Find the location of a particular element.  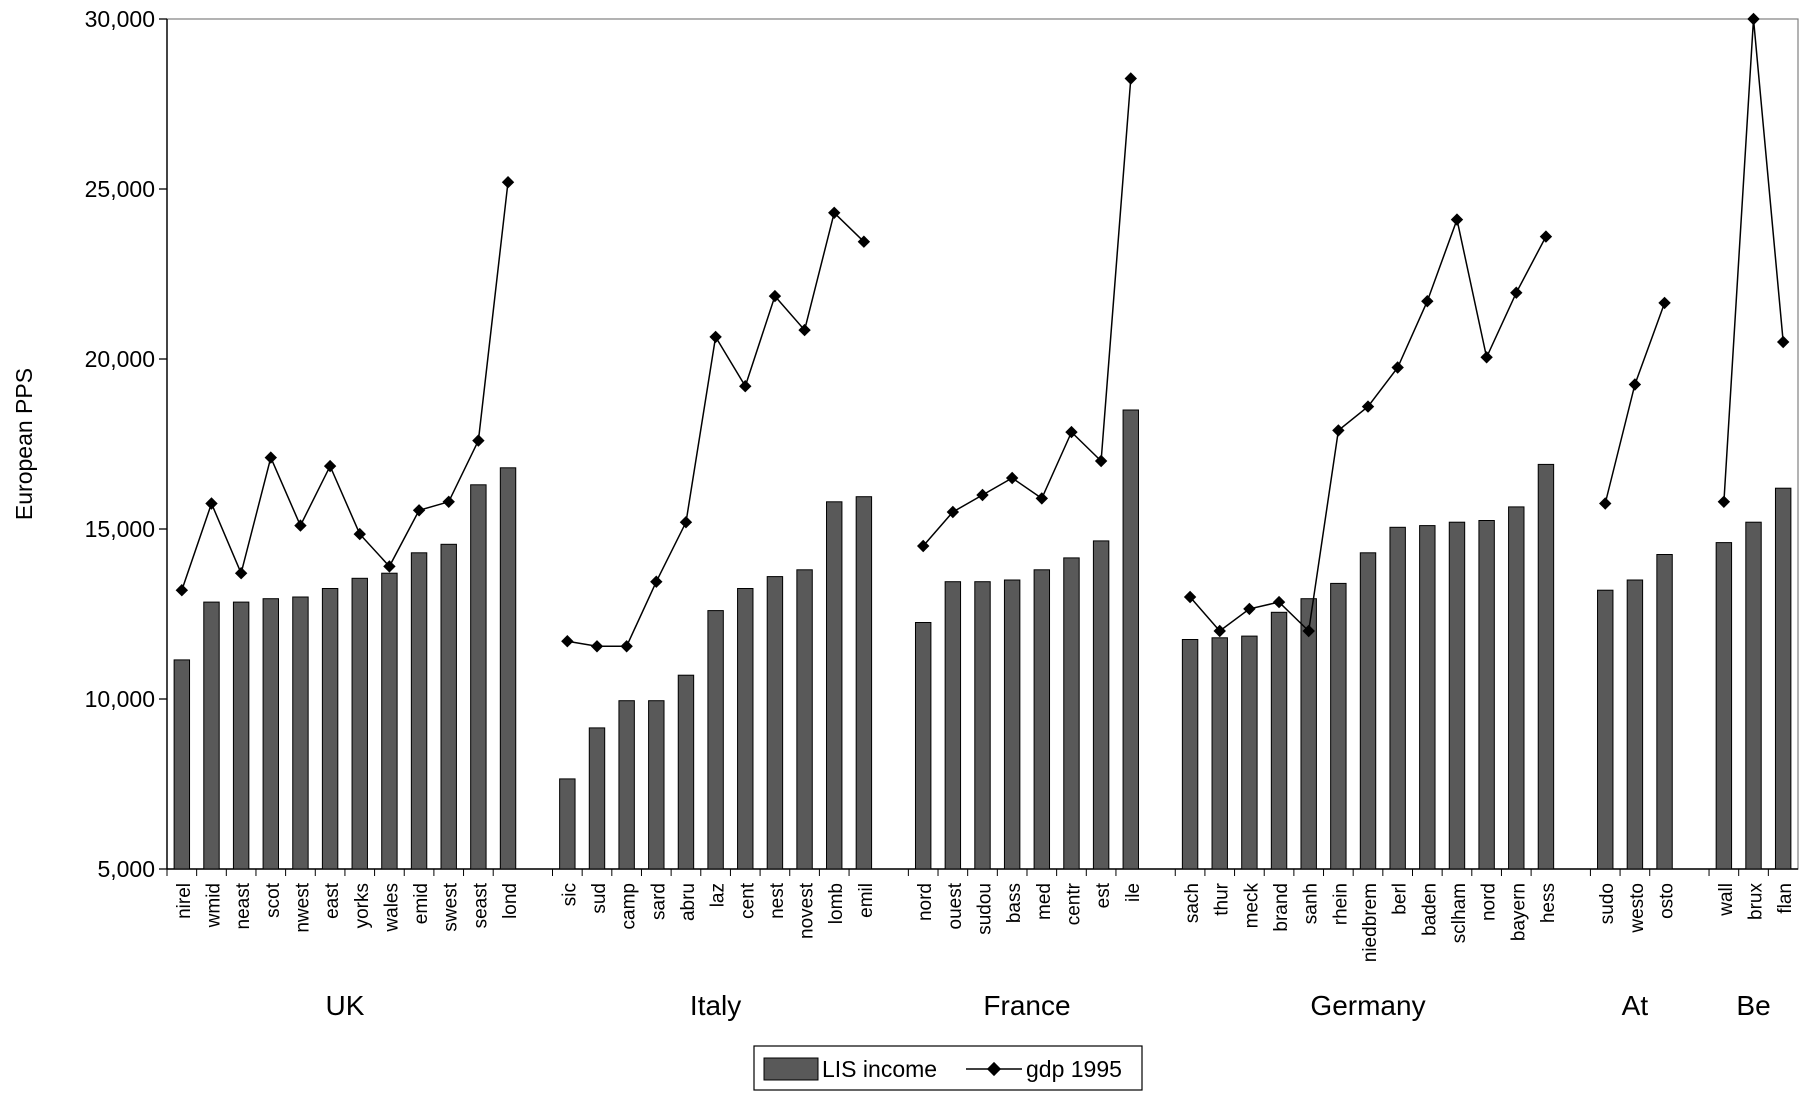

x-tick-label: laz is located at coordinates (718, 895).